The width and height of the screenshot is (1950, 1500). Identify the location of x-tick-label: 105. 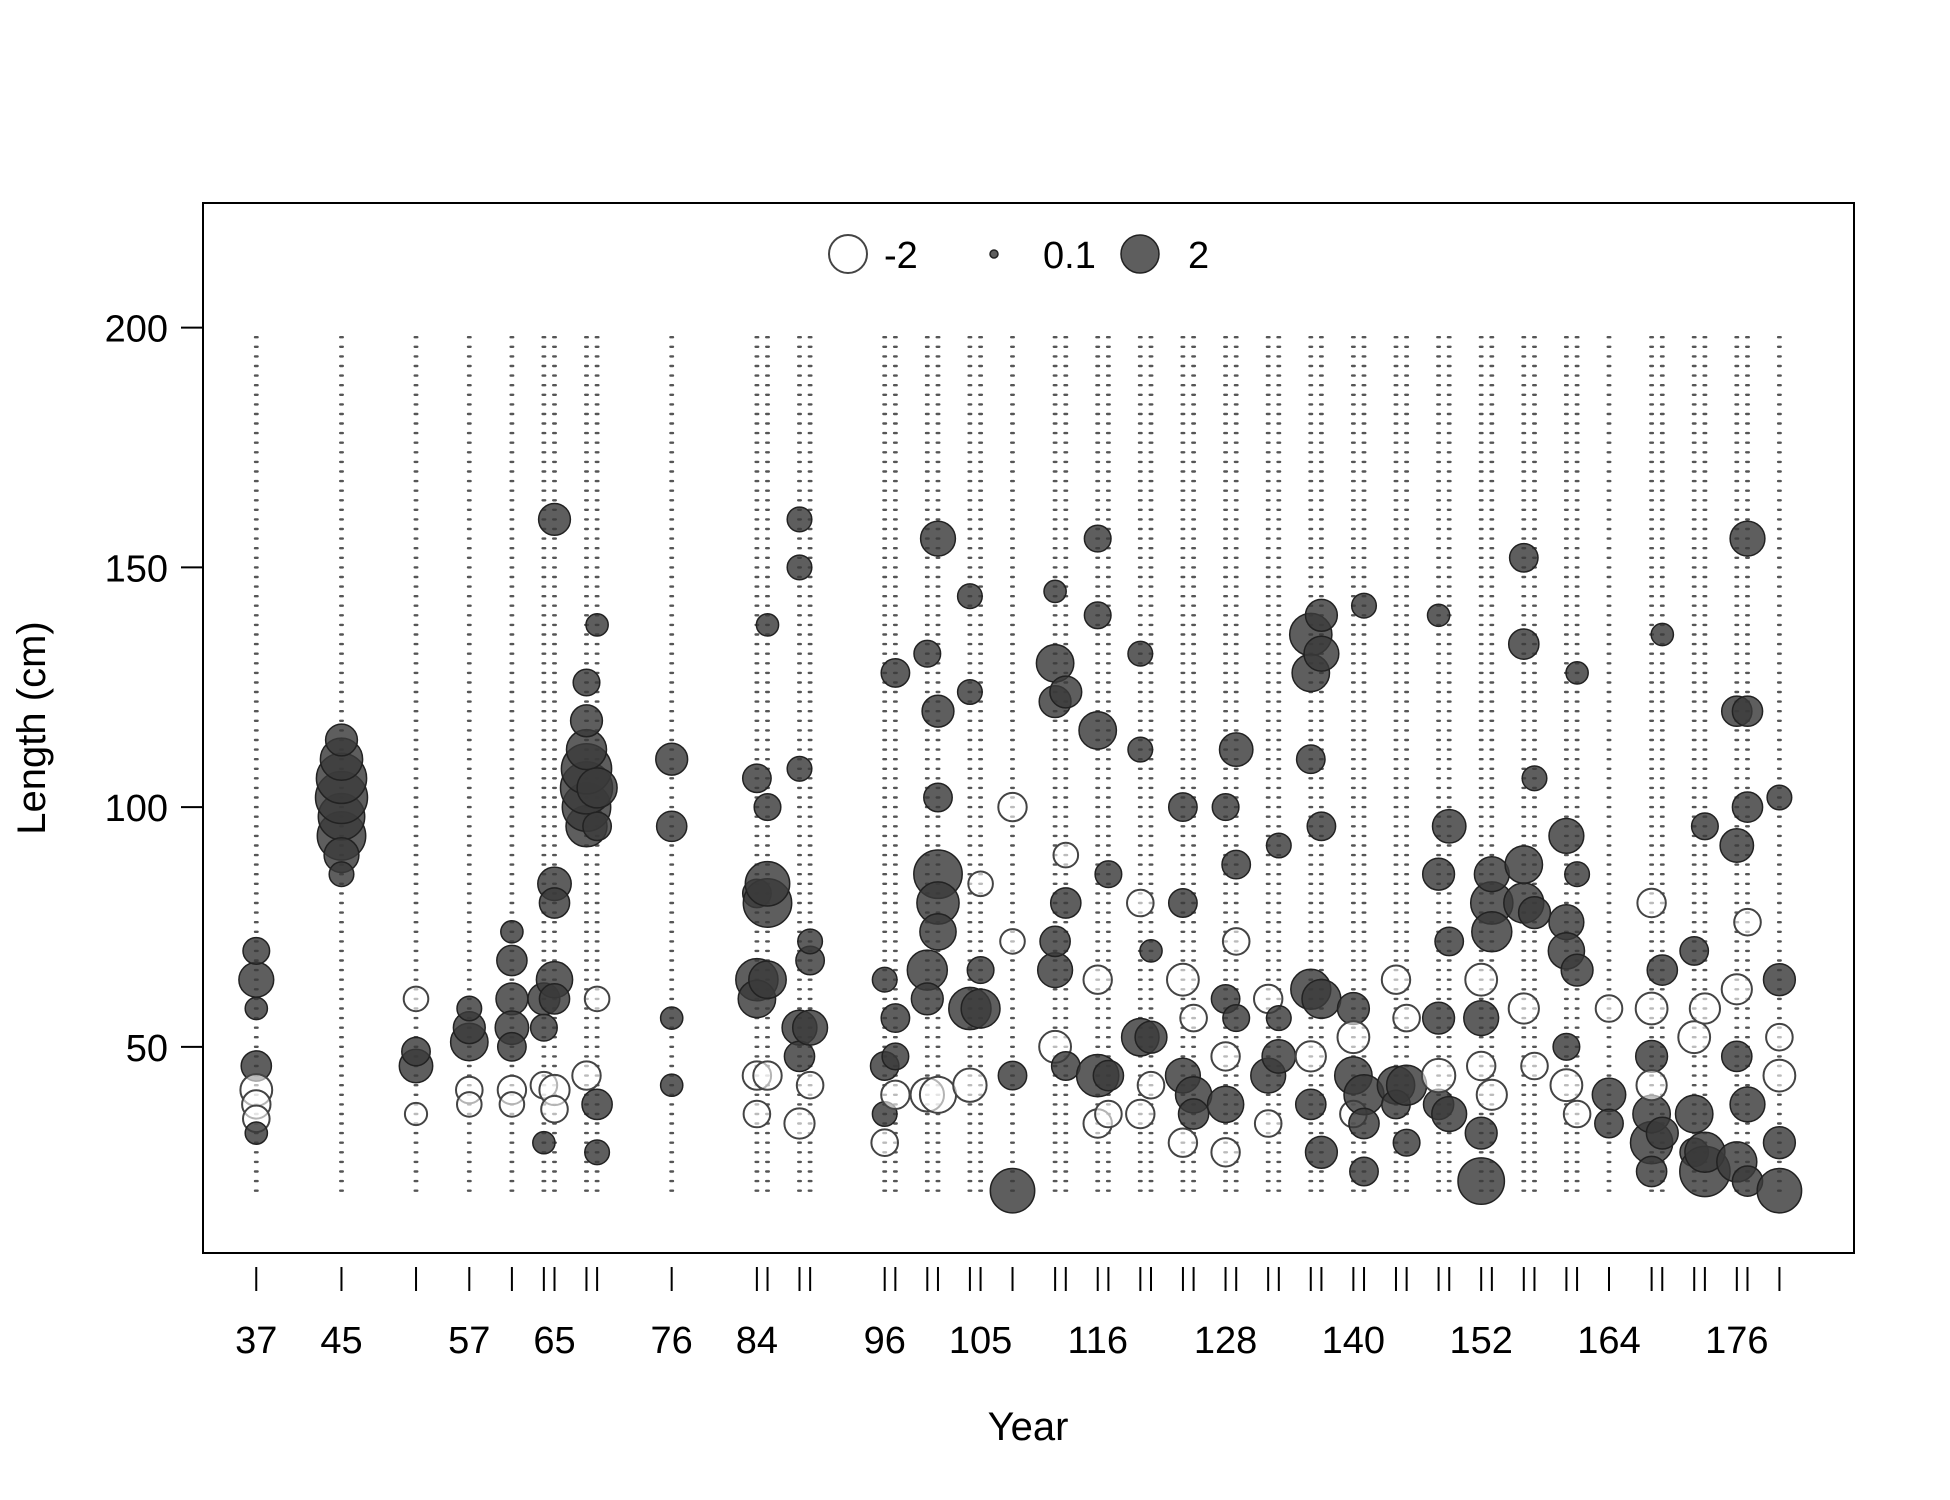
(980, 1341).